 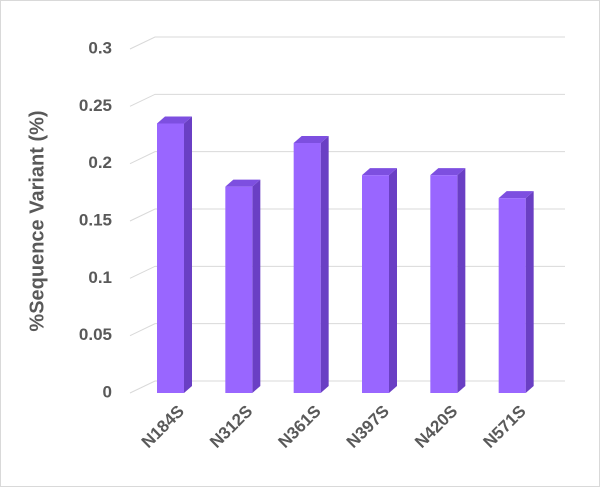 I want to click on y-tick-label: 0.05, so click(x=95, y=334).